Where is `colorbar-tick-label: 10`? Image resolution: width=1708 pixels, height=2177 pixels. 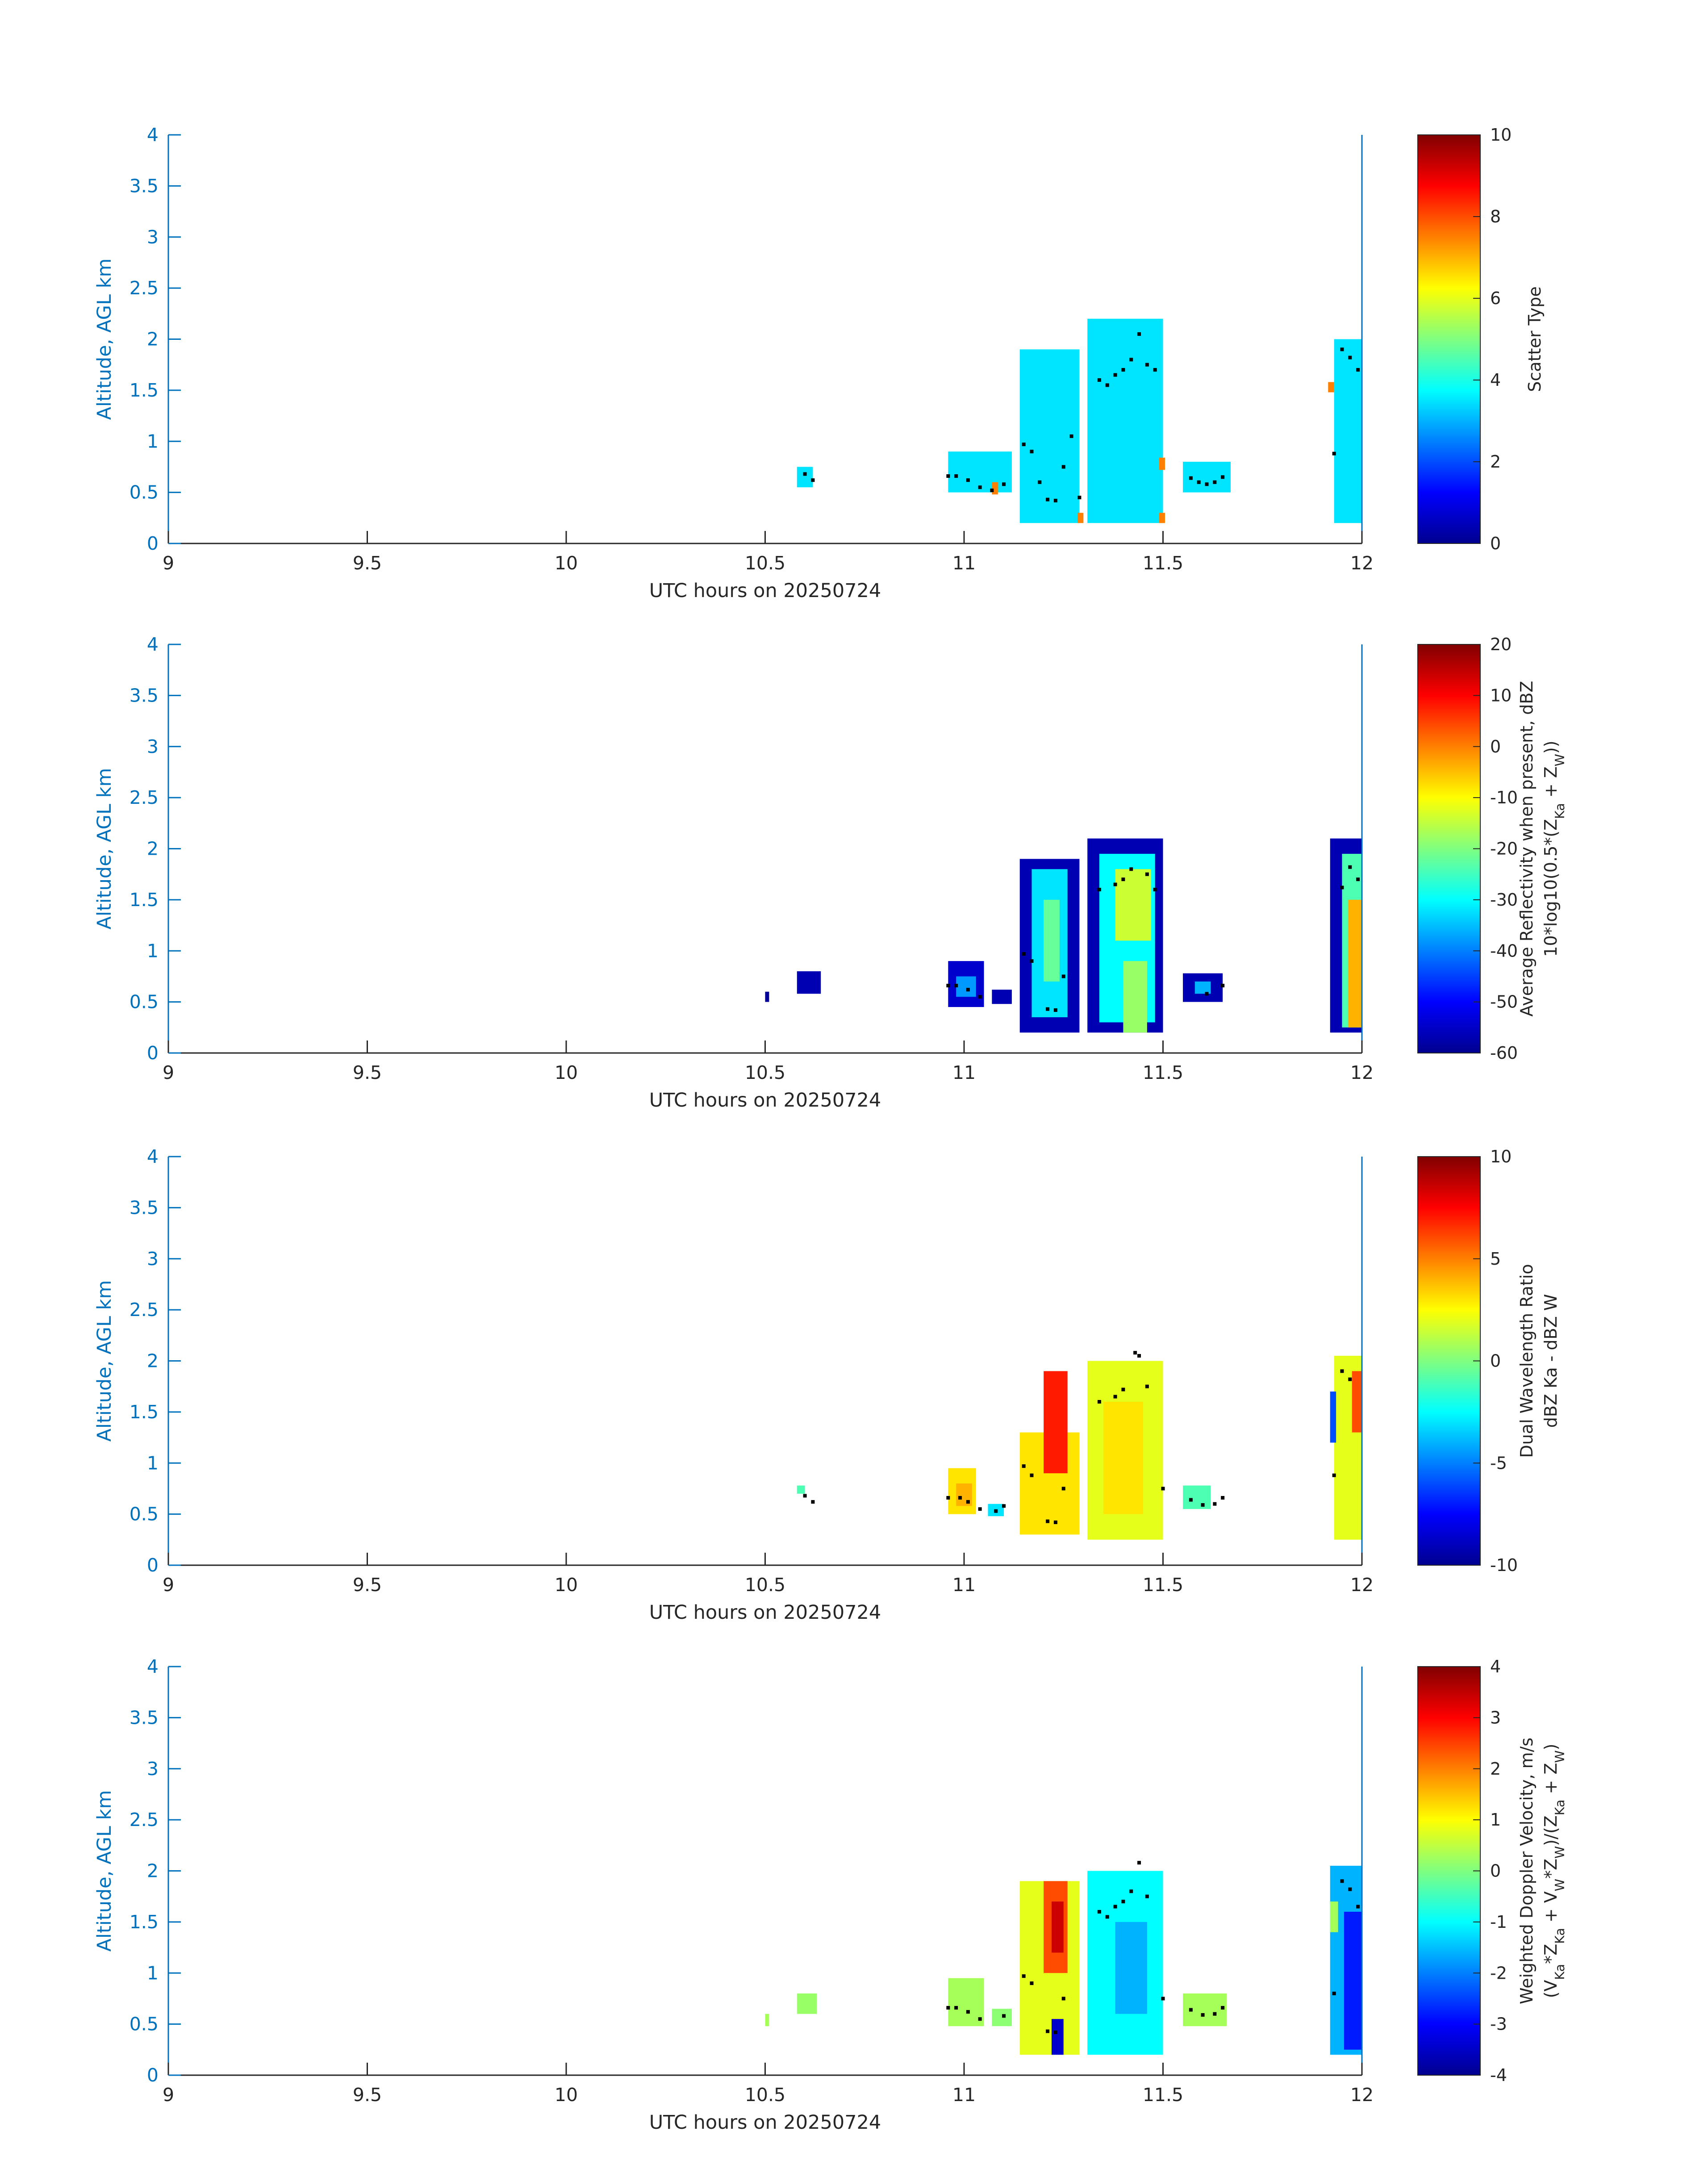 colorbar-tick-label: 10 is located at coordinates (1501, 695).